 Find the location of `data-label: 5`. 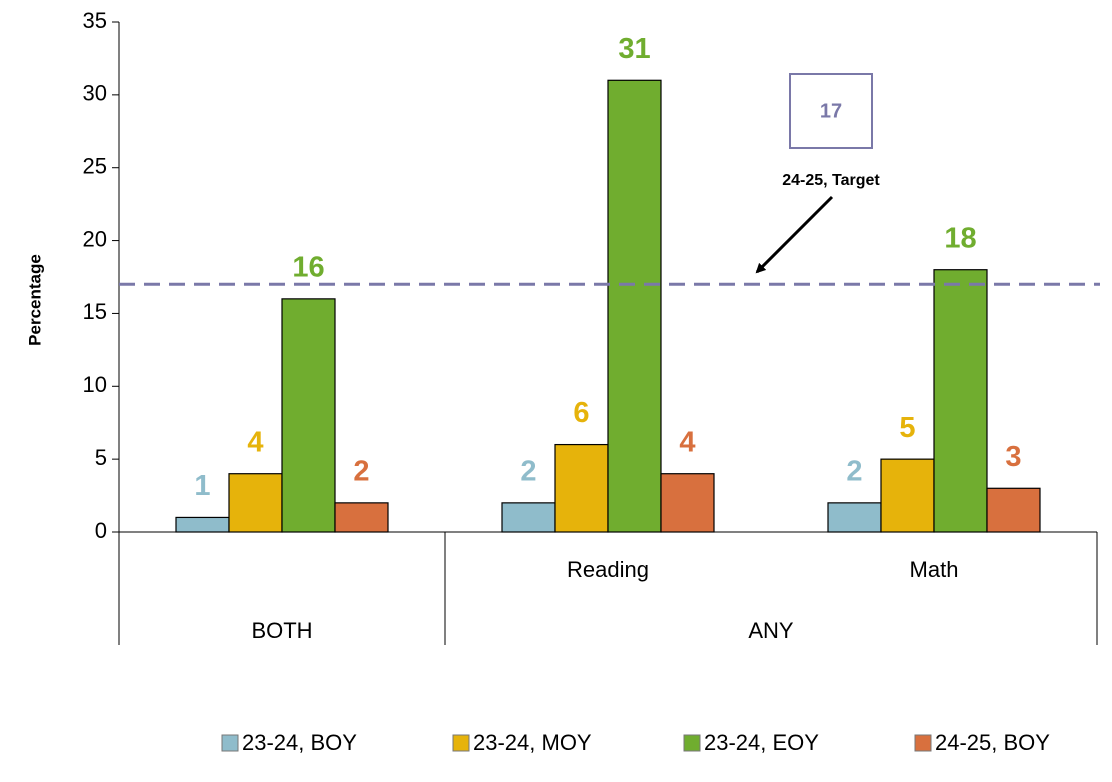

data-label: 5 is located at coordinates (907, 428).